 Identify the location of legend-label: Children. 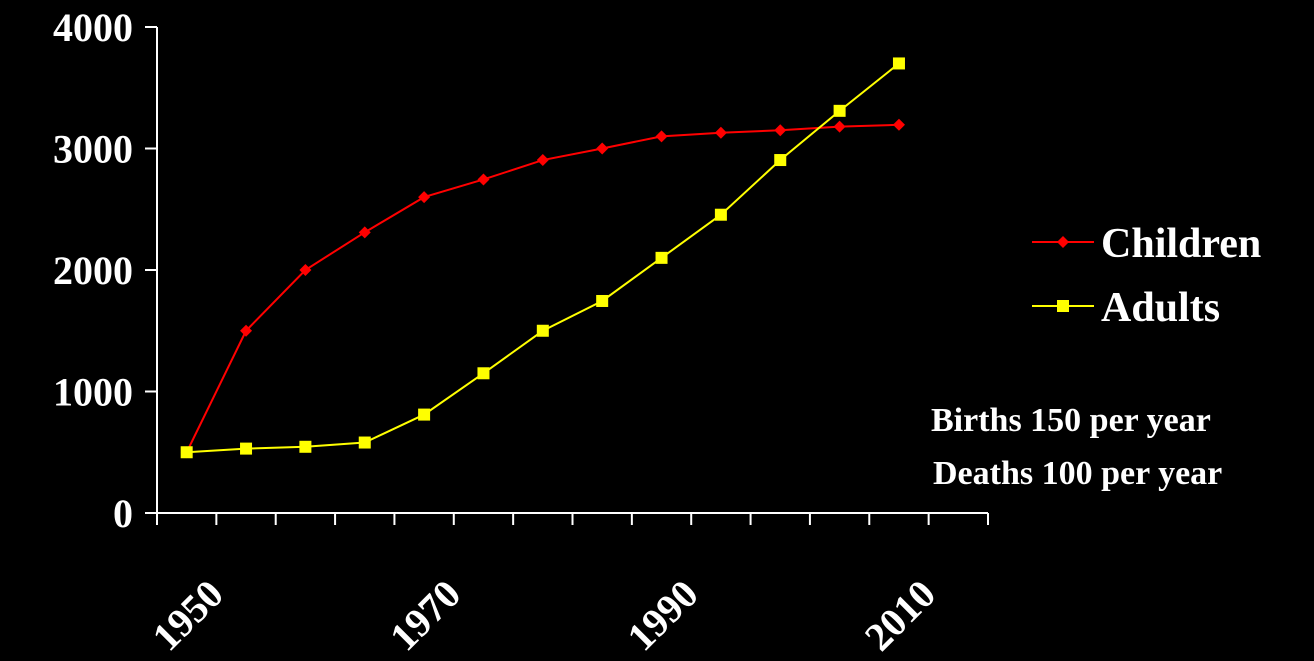
(1181, 244).